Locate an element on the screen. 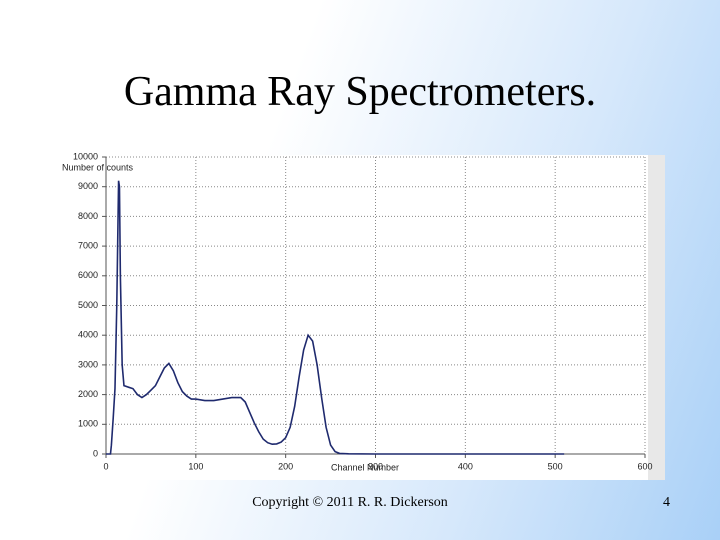 The height and width of the screenshot is (540, 720). page-number: 4 is located at coordinates (666, 502).